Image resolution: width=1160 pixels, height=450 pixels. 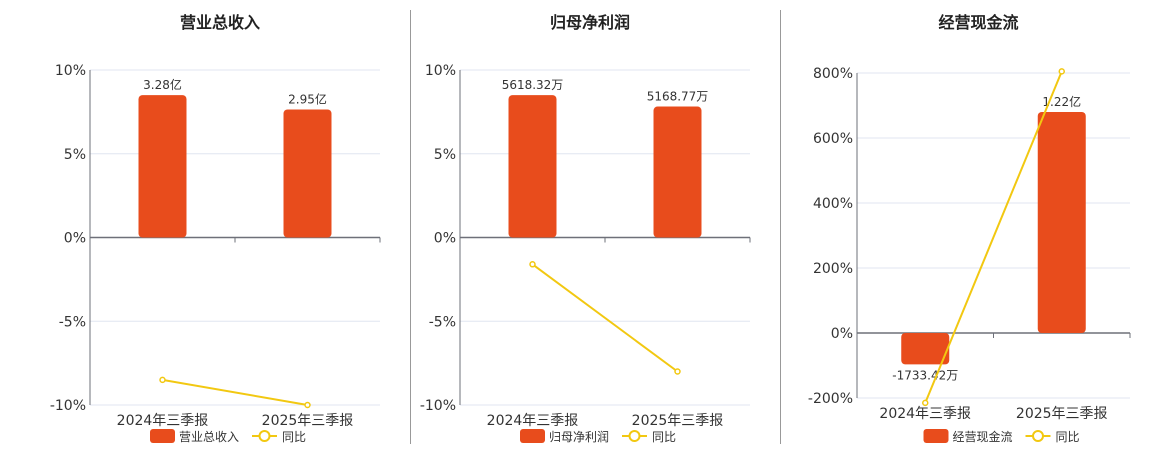 What do you see at coordinates (307, 98) in the screenshot?
I see `bar-data-label: 2.95亿` at bounding box center [307, 98].